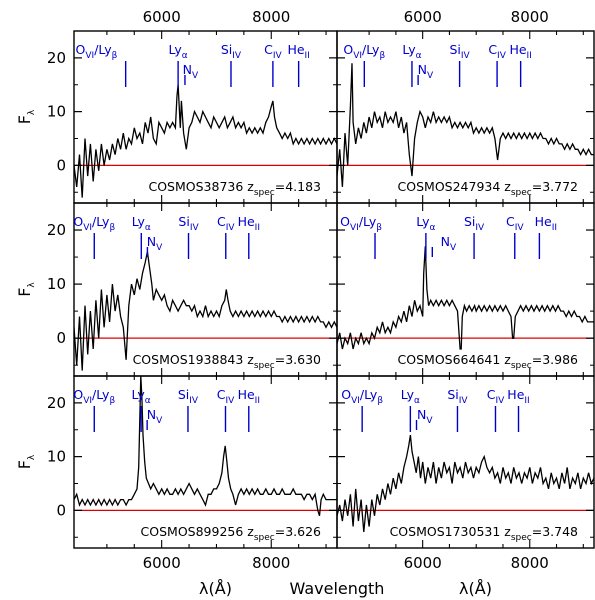  What do you see at coordinates (465, 298) in the screenshot?
I see `spectrum-line-COSMOS664641` at bounding box center [465, 298].